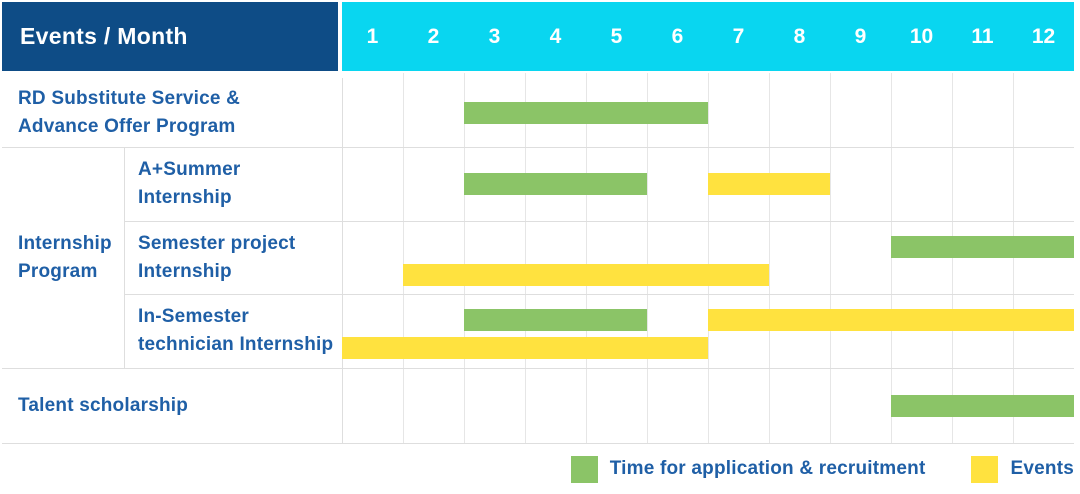  Describe the element at coordinates (1042, 468) in the screenshot. I see `legend-label-events: Events` at that location.